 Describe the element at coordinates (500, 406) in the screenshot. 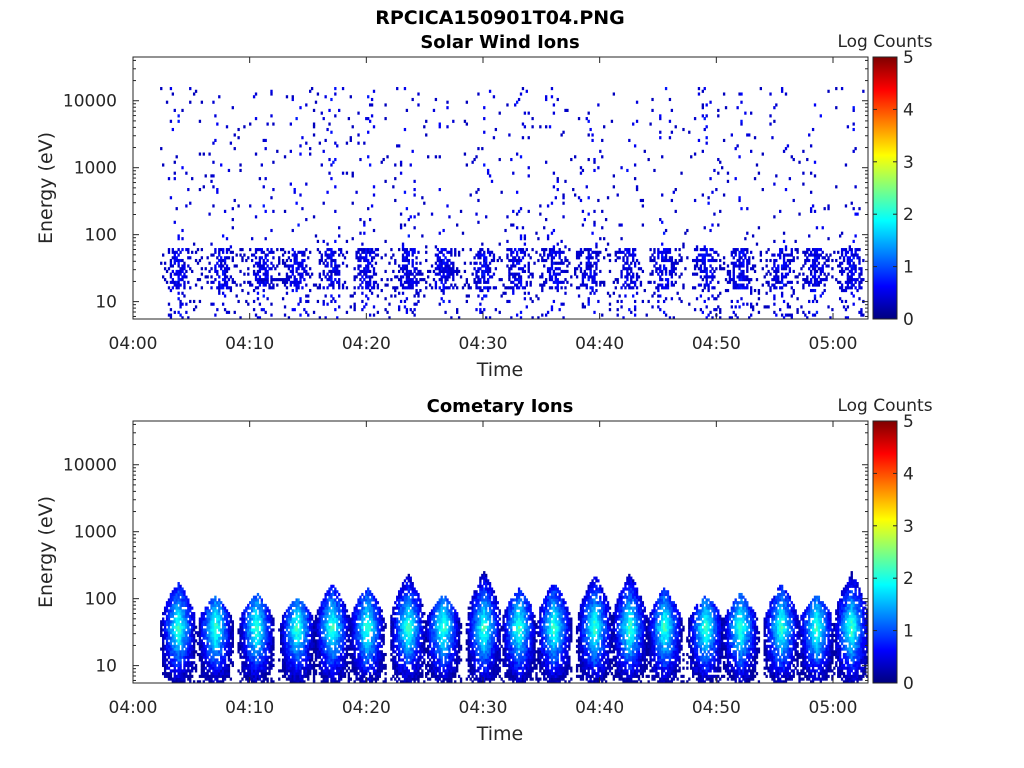

I see `cometary-title: Cometary Ions` at that location.